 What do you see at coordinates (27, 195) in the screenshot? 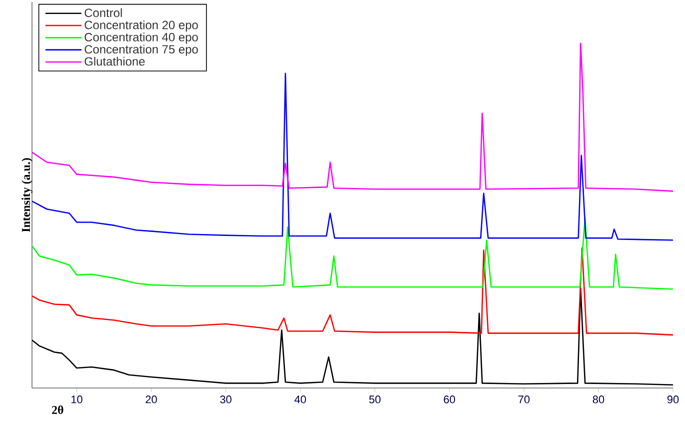
I see `y-axis-title: Intensity (a.u.)` at bounding box center [27, 195].